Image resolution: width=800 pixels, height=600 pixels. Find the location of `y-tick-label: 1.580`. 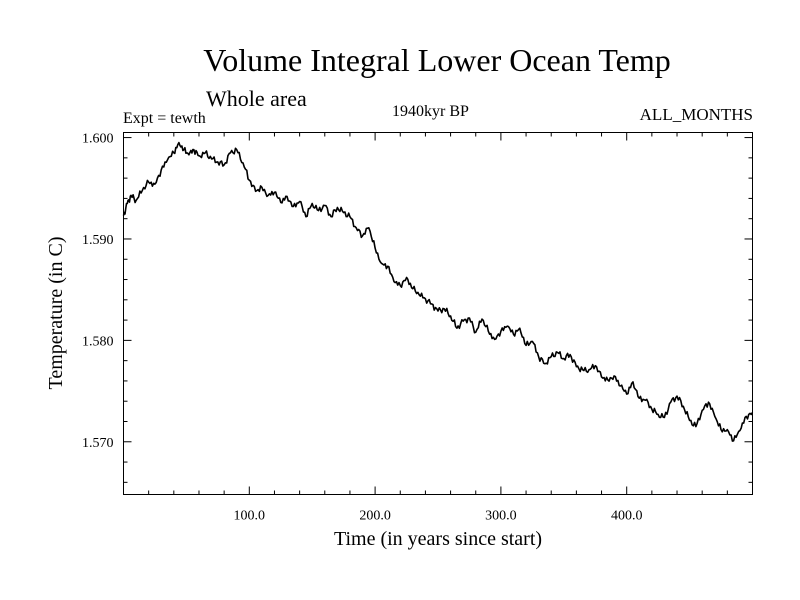

y-tick-label: 1.580 is located at coordinates (98, 341).